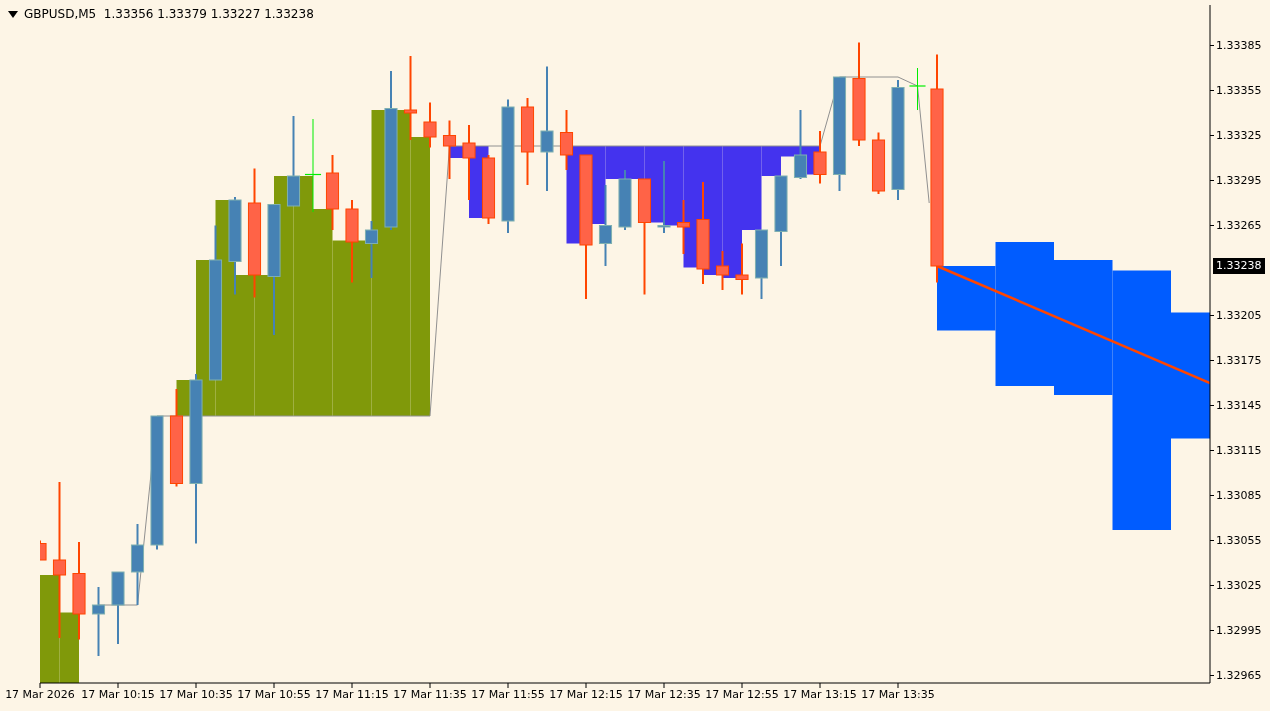  I want to click on y-tick-label: 1.33325, so click(1239, 136).